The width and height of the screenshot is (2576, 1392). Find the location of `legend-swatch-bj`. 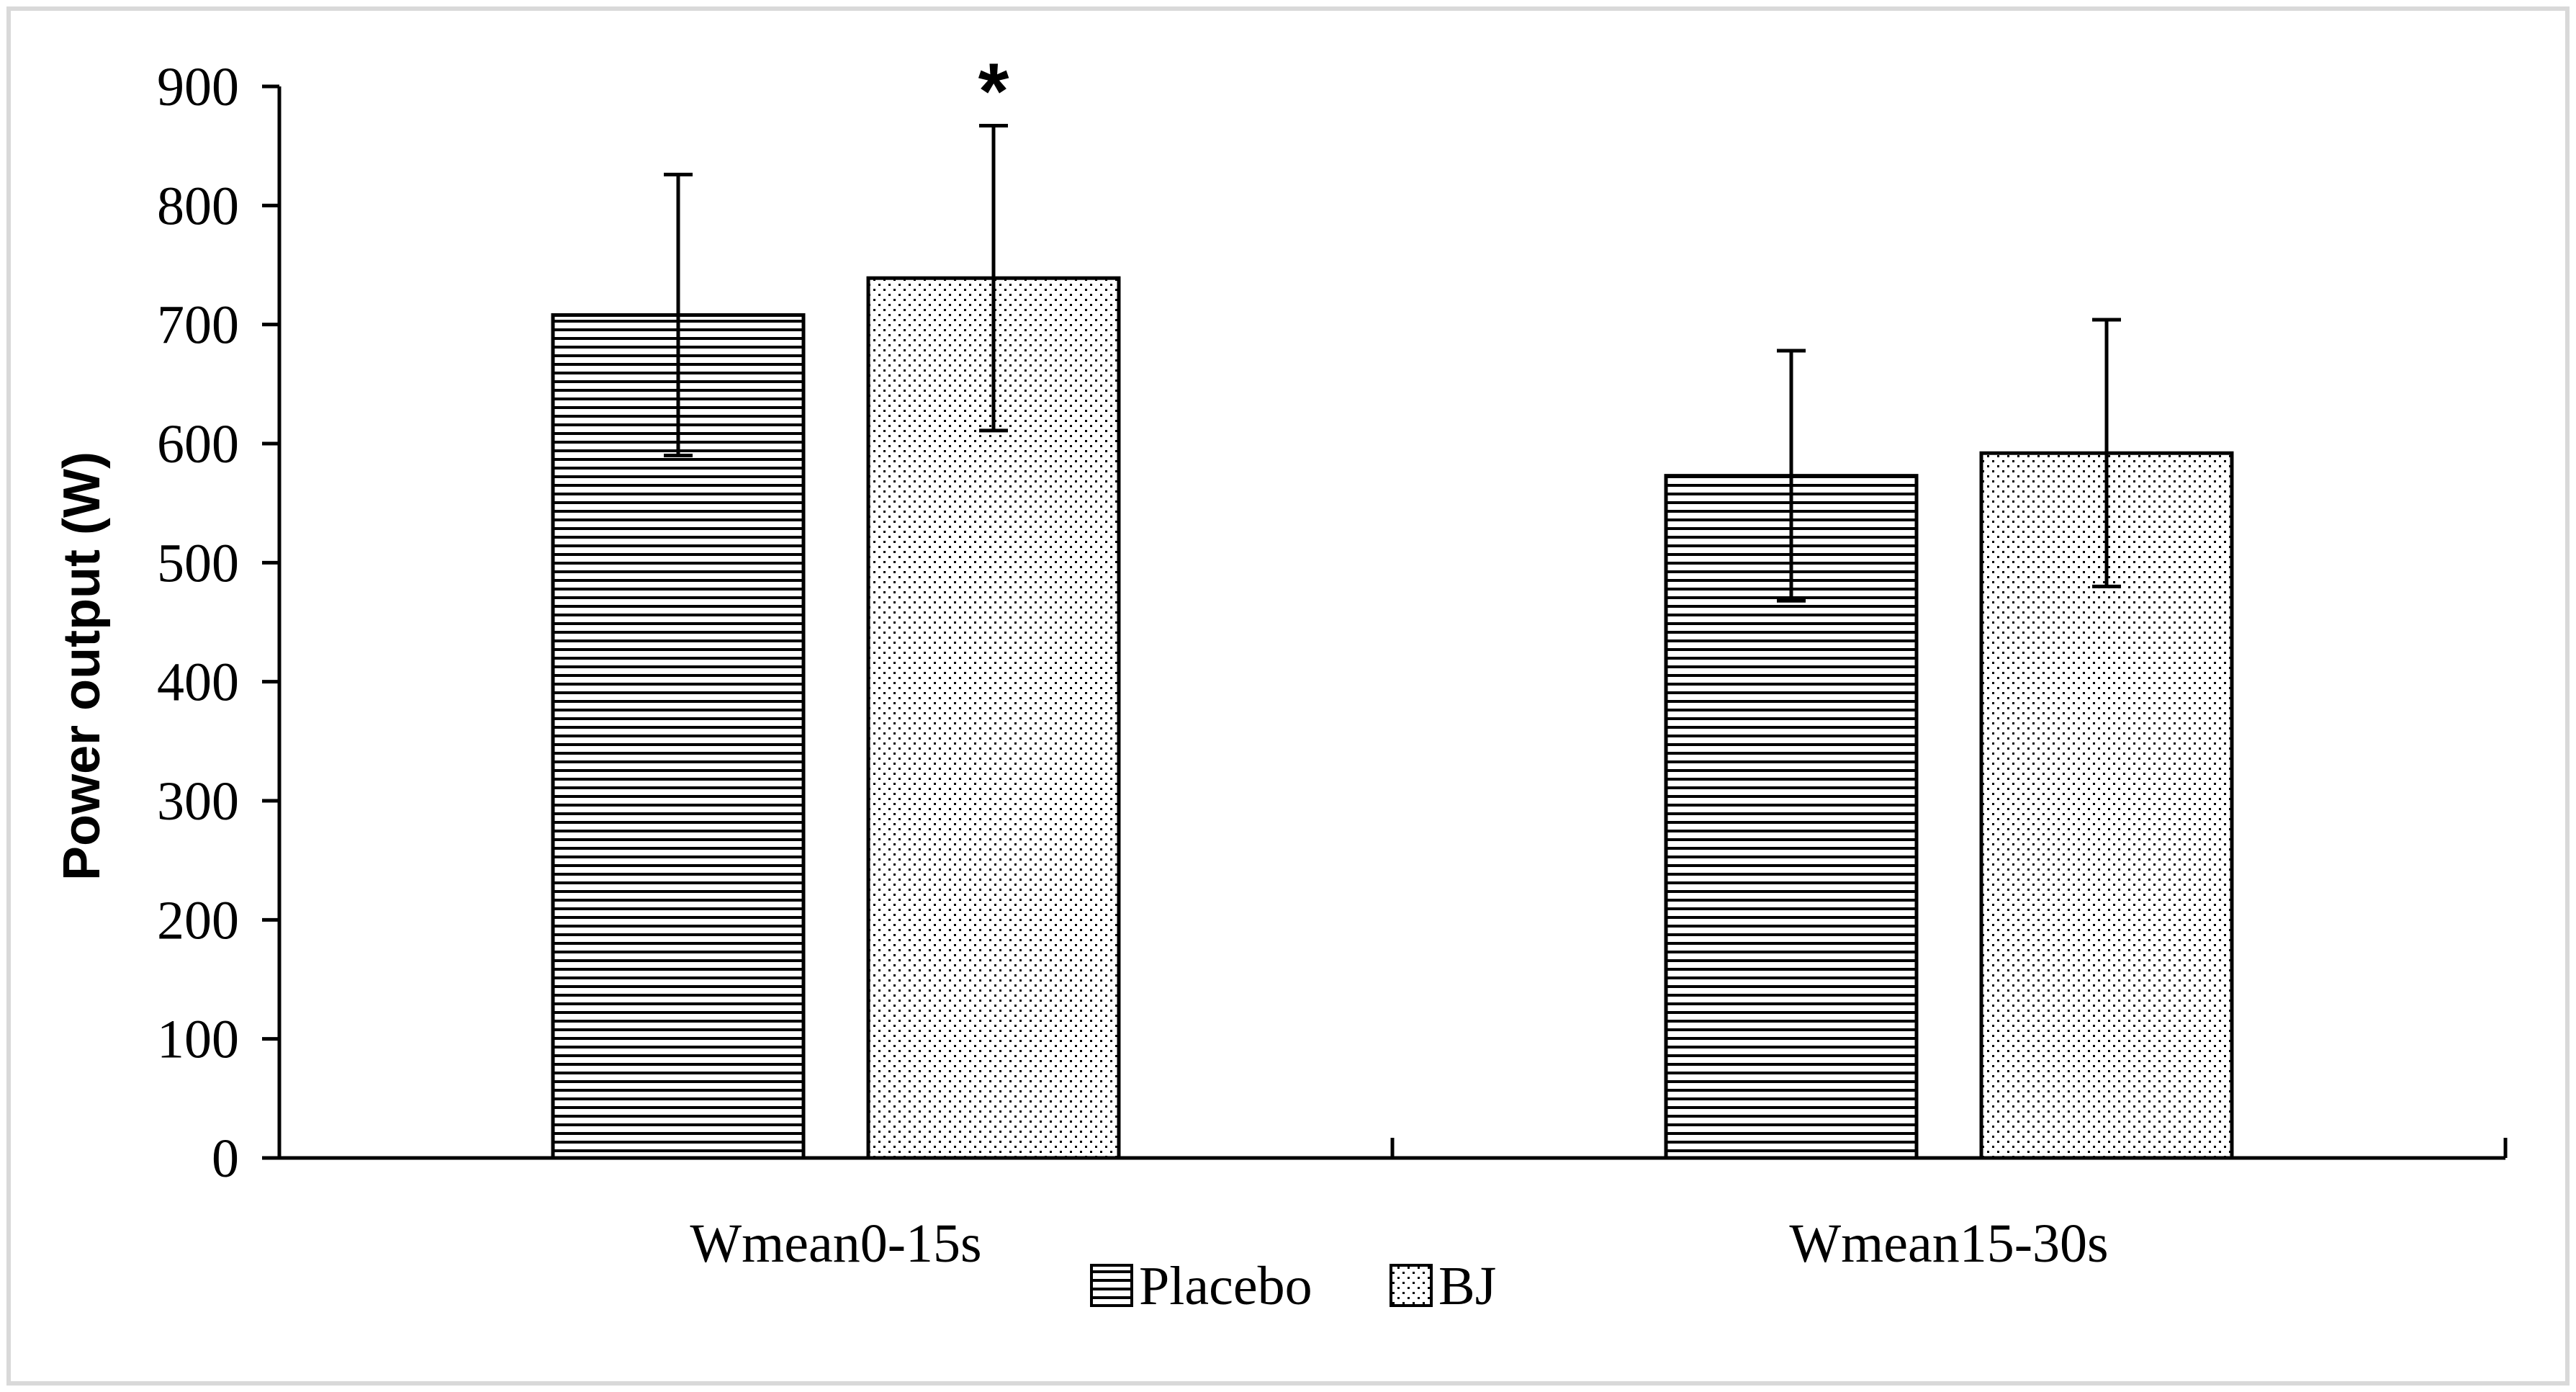

legend-swatch-bj is located at coordinates (1411, 1285).